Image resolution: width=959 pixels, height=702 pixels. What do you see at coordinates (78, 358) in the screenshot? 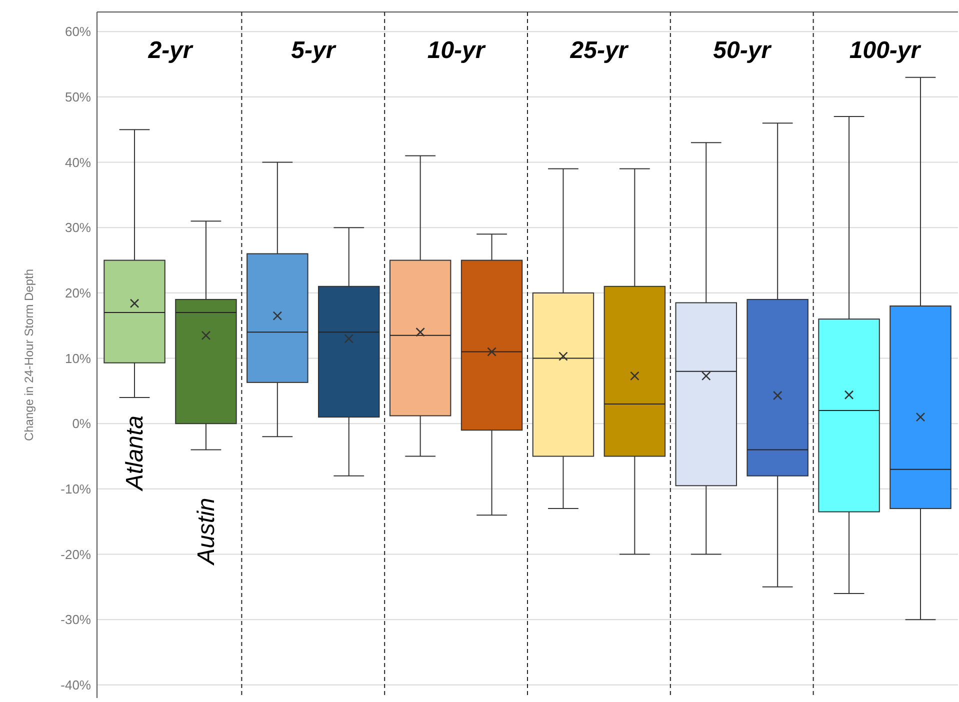
I see `y-tick-label: 10%` at bounding box center [78, 358].